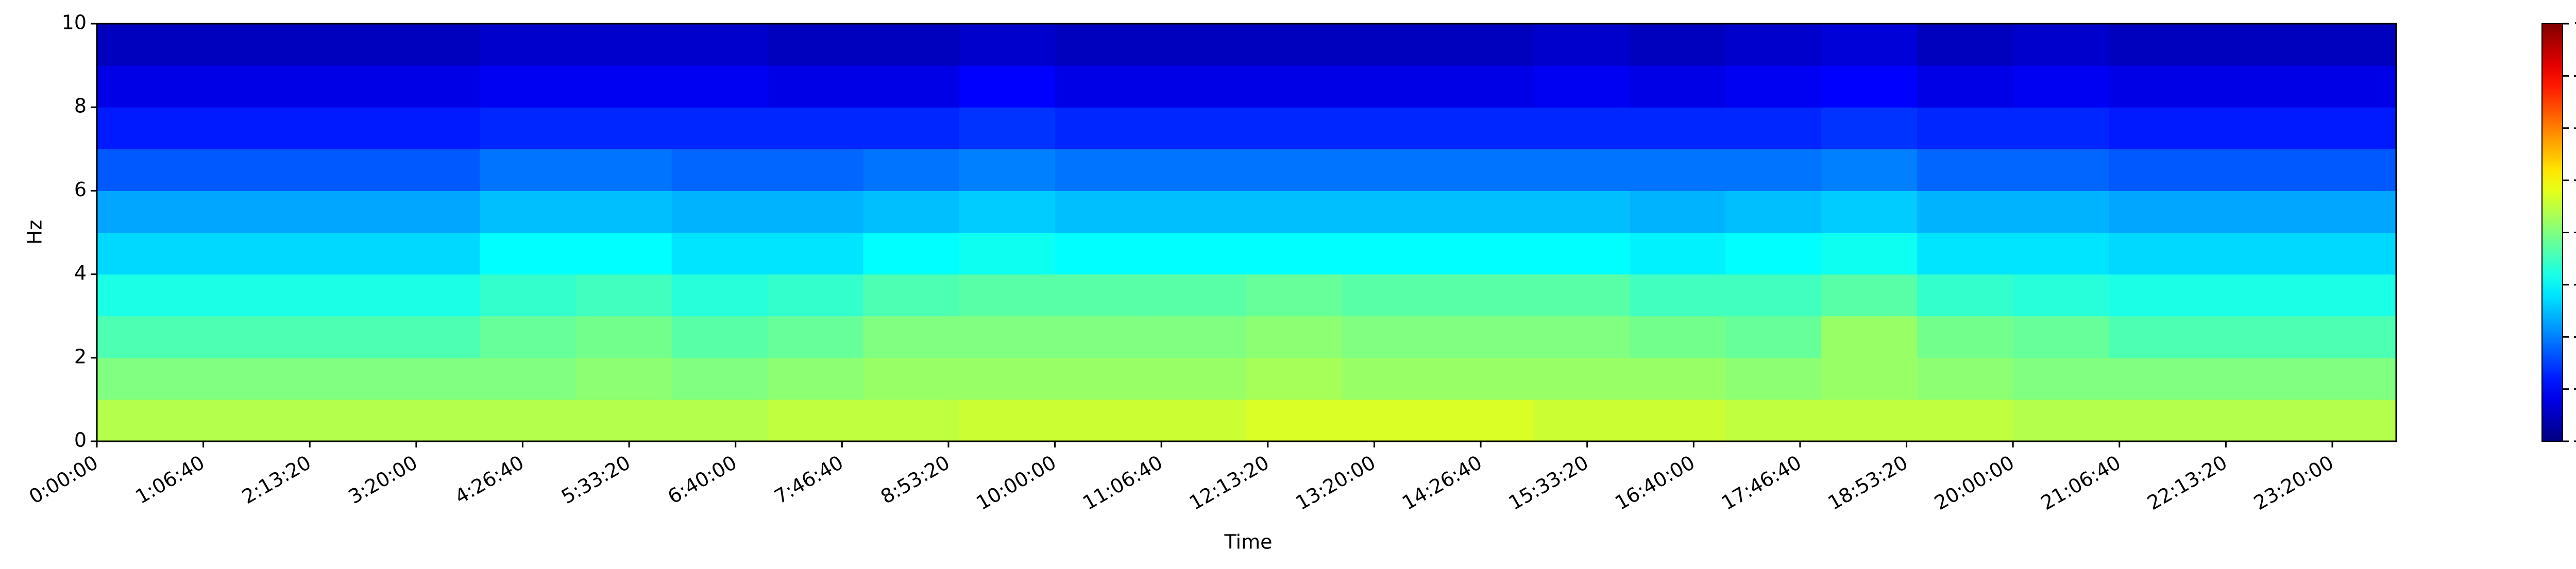  I want to click on x-tick-label: 20:00:00, so click(1974, 482).